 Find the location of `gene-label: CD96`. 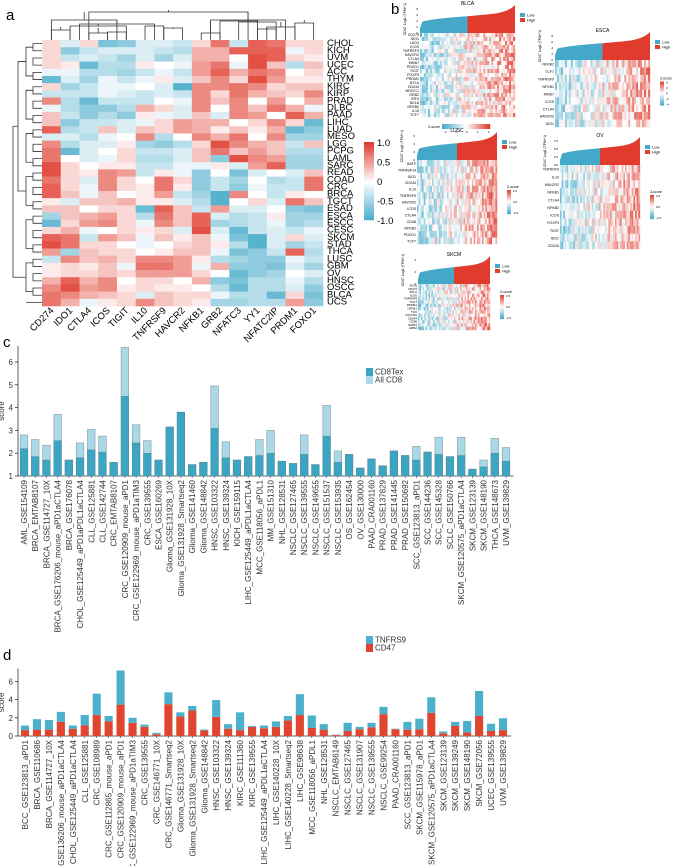

gene-label: CD96 is located at coordinates (413, 322).